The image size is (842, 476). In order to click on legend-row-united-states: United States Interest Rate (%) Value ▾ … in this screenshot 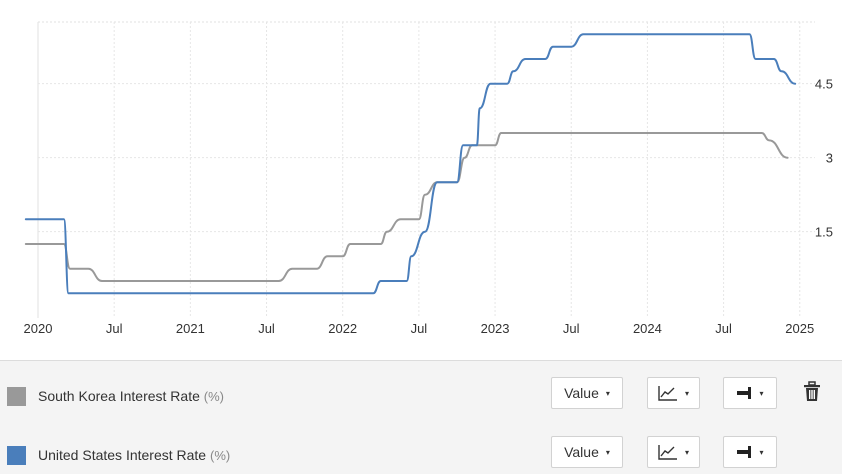, I will do `click(421, 456)`.